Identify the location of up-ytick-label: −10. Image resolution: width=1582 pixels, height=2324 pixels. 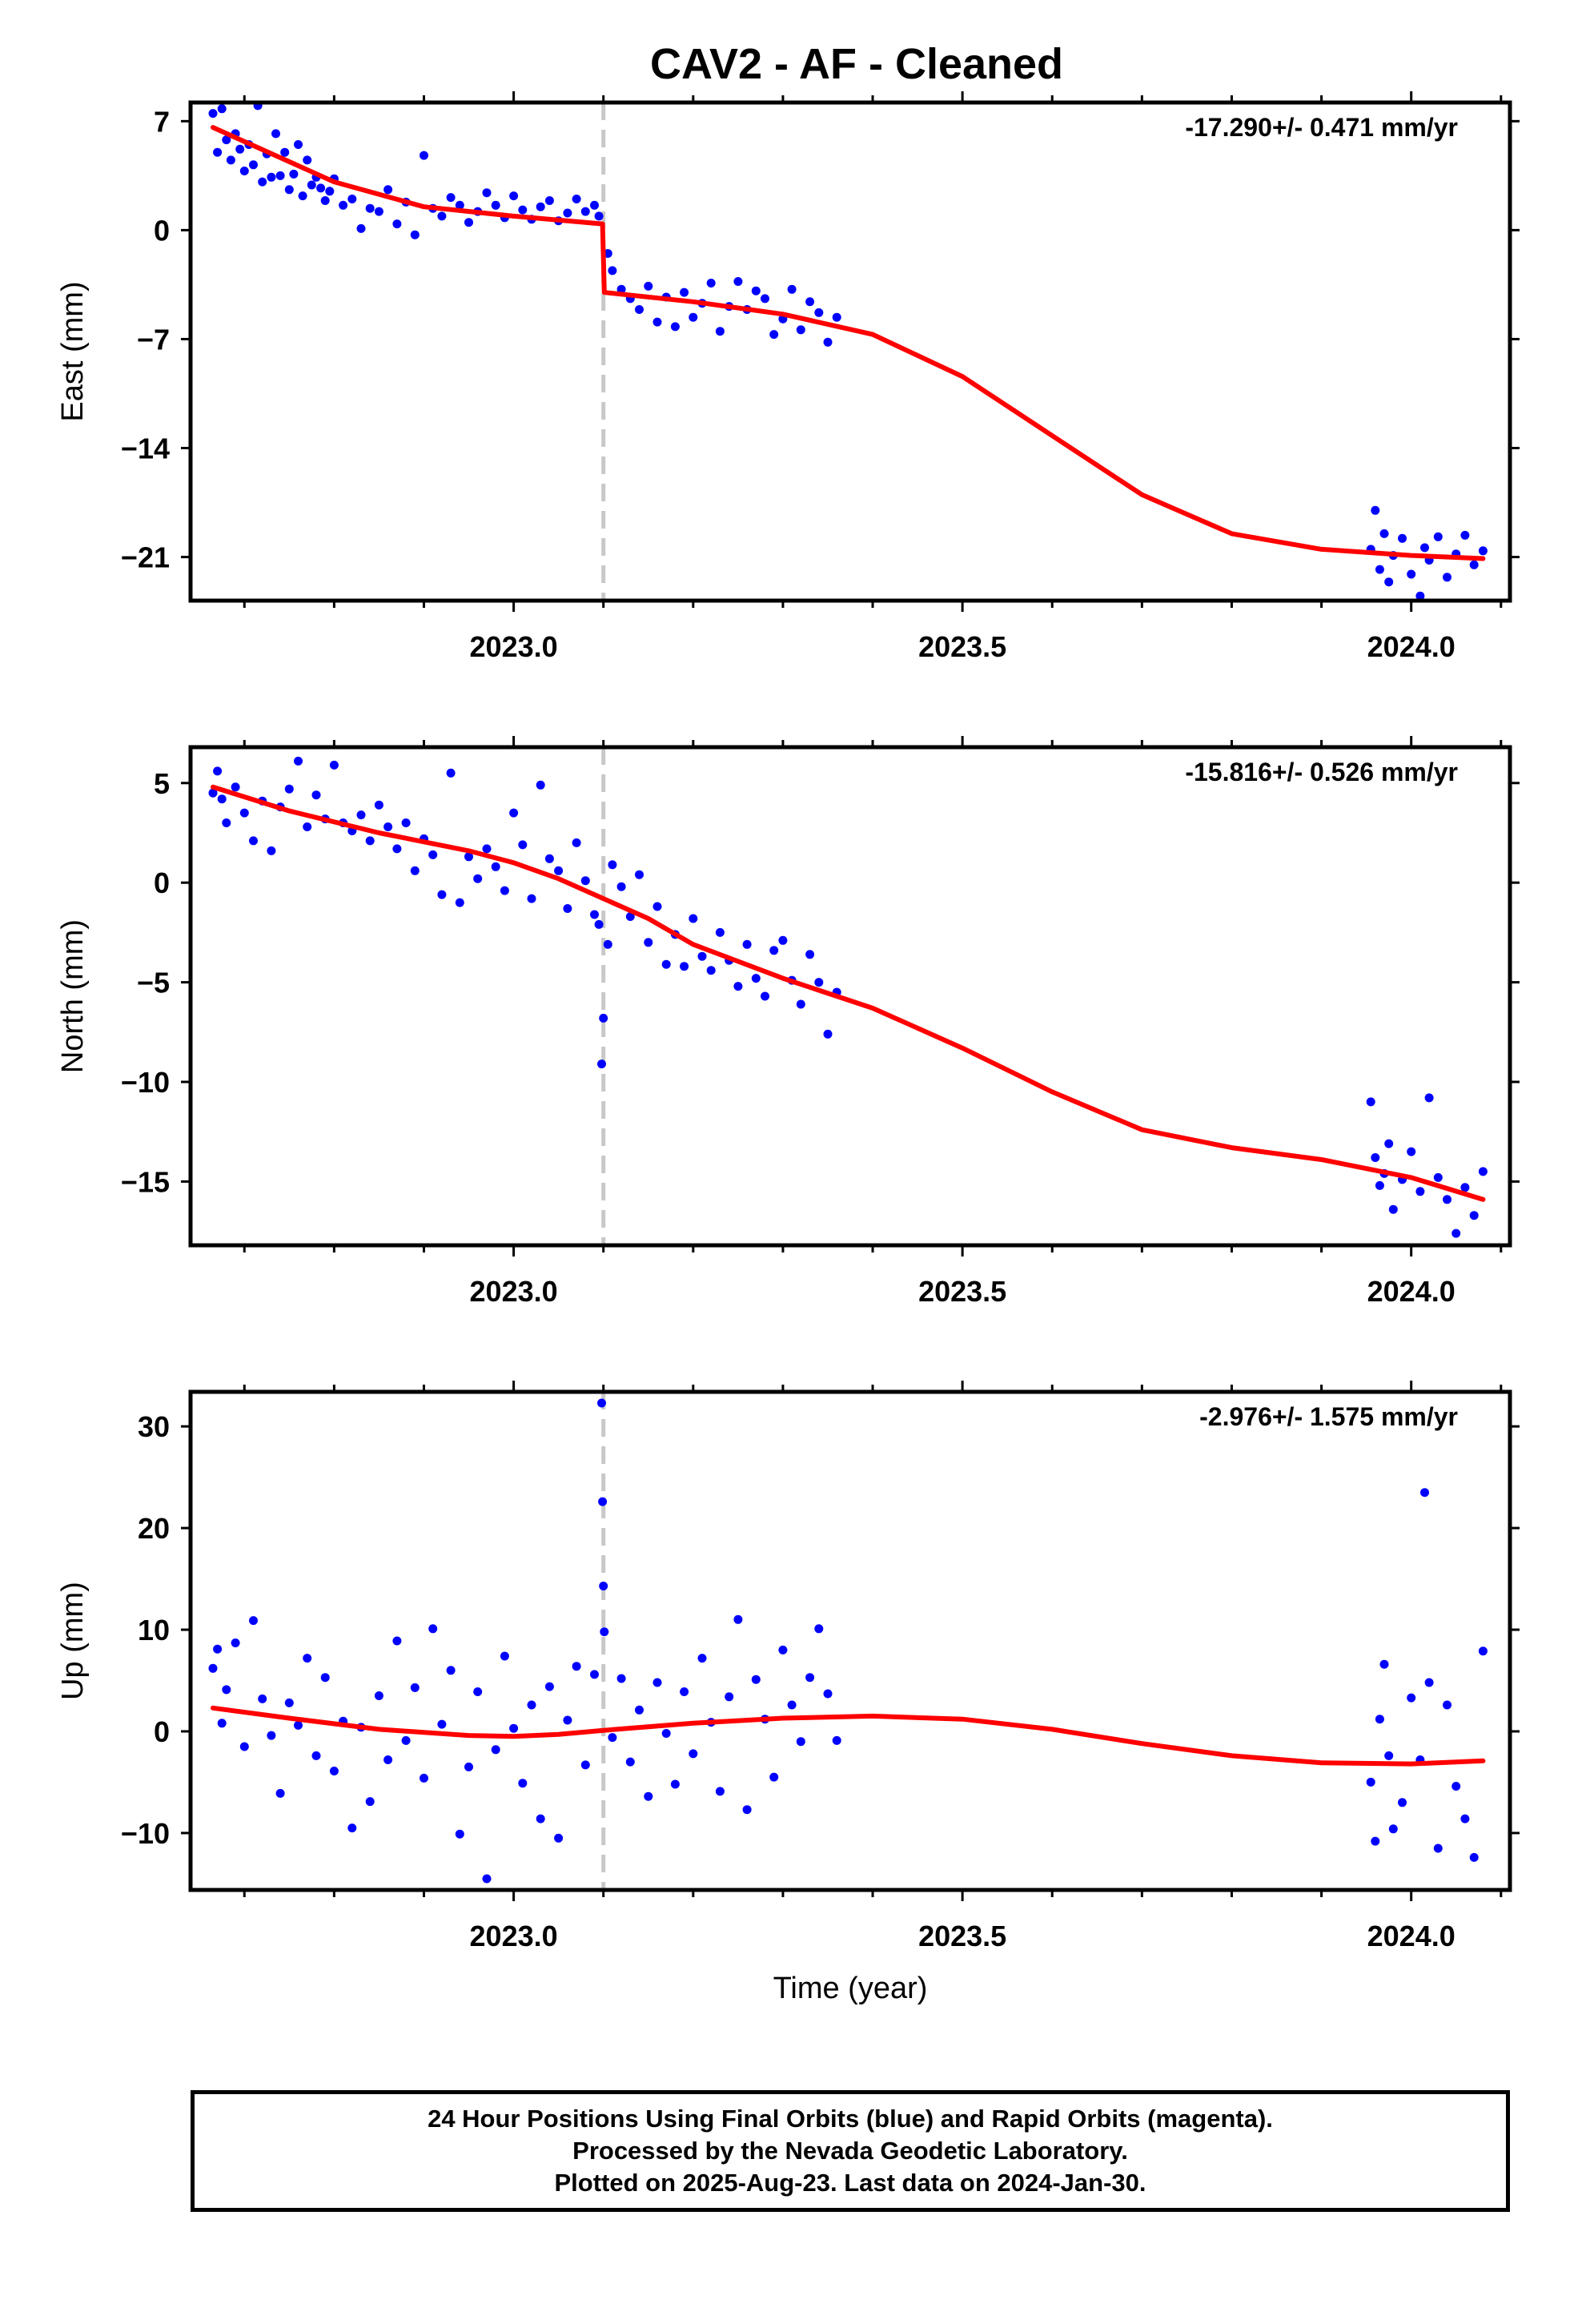
(145, 1834).